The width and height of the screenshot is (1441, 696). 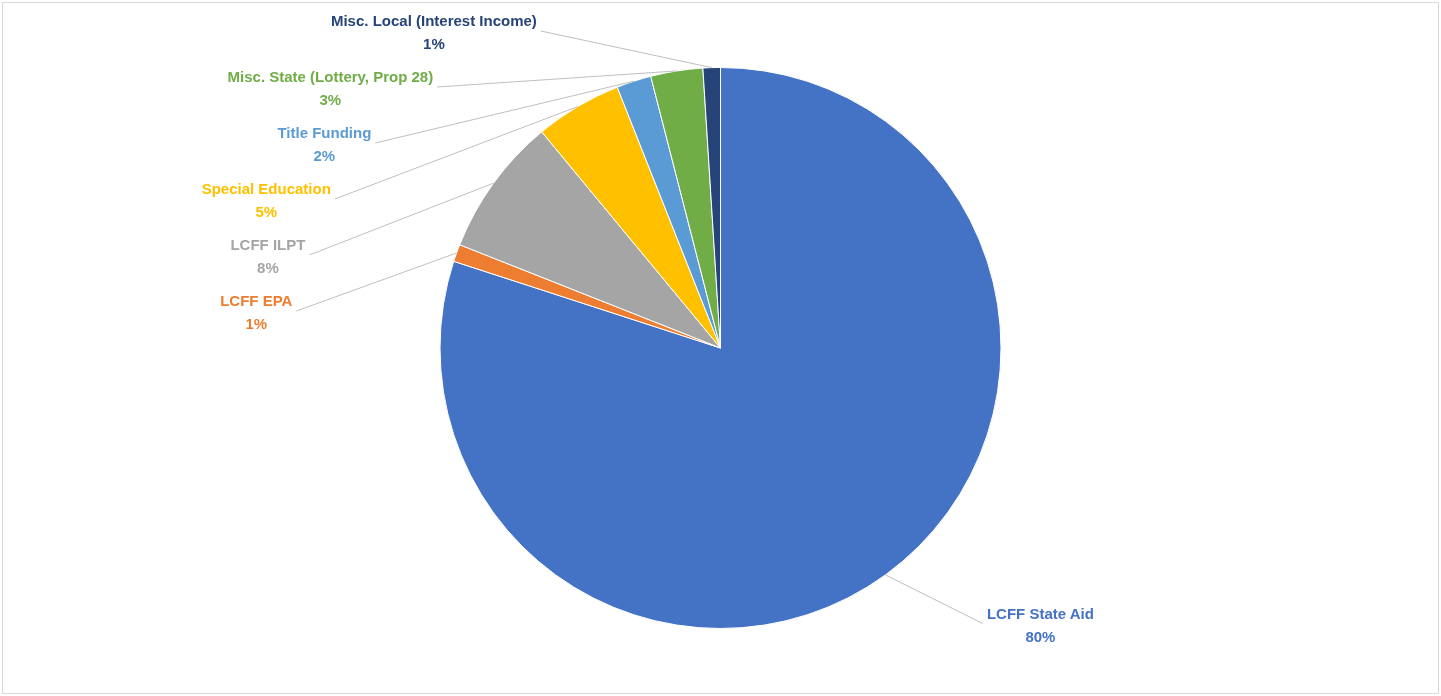 What do you see at coordinates (330, 100) in the screenshot?
I see `data-label: 3%` at bounding box center [330, 100].